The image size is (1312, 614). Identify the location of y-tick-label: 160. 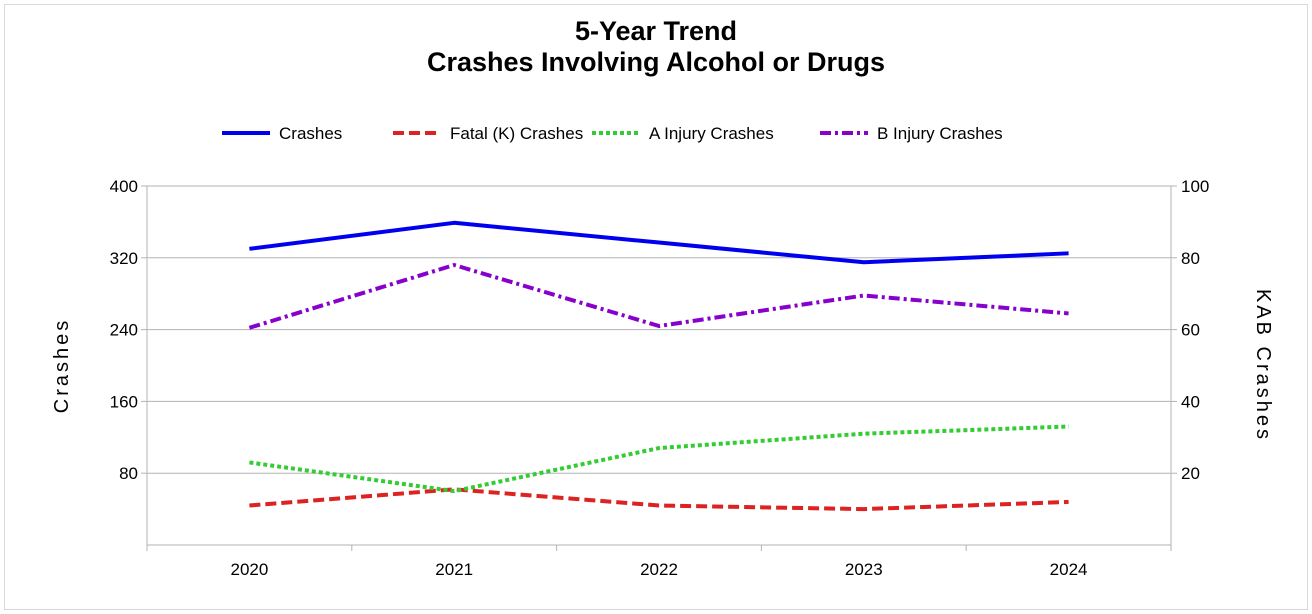
(124, 401).